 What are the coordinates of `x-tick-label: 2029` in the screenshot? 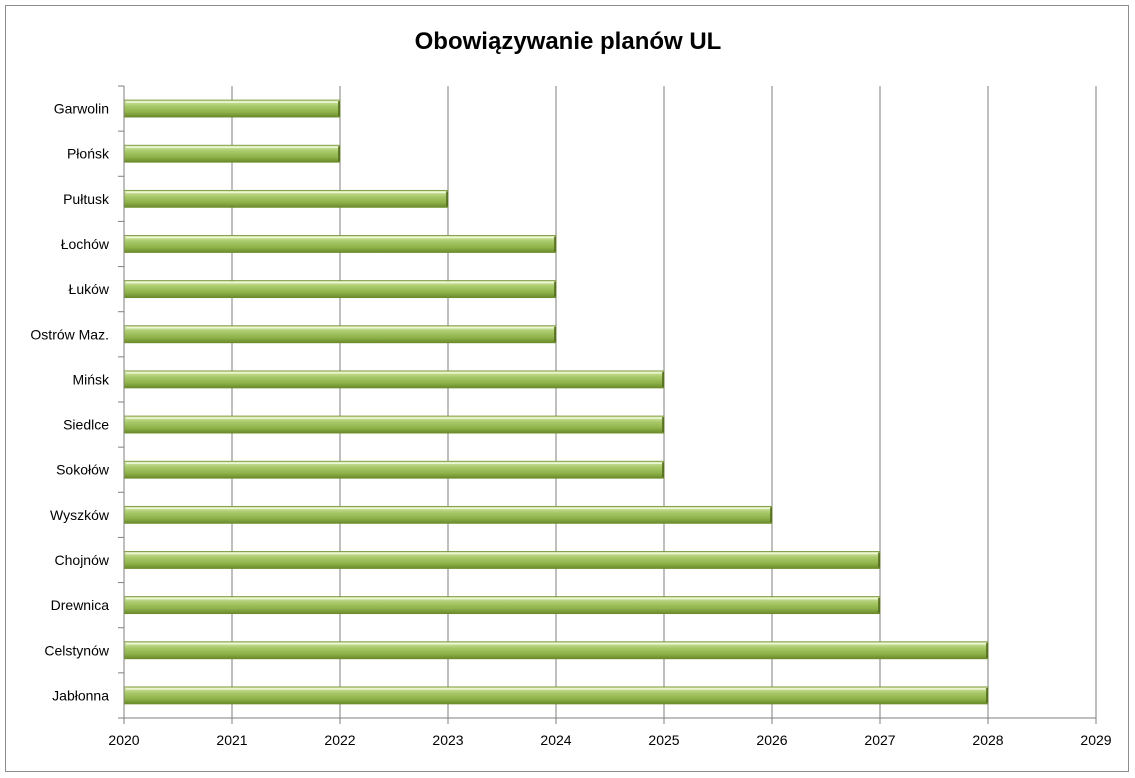 It's located at (1095, 740).